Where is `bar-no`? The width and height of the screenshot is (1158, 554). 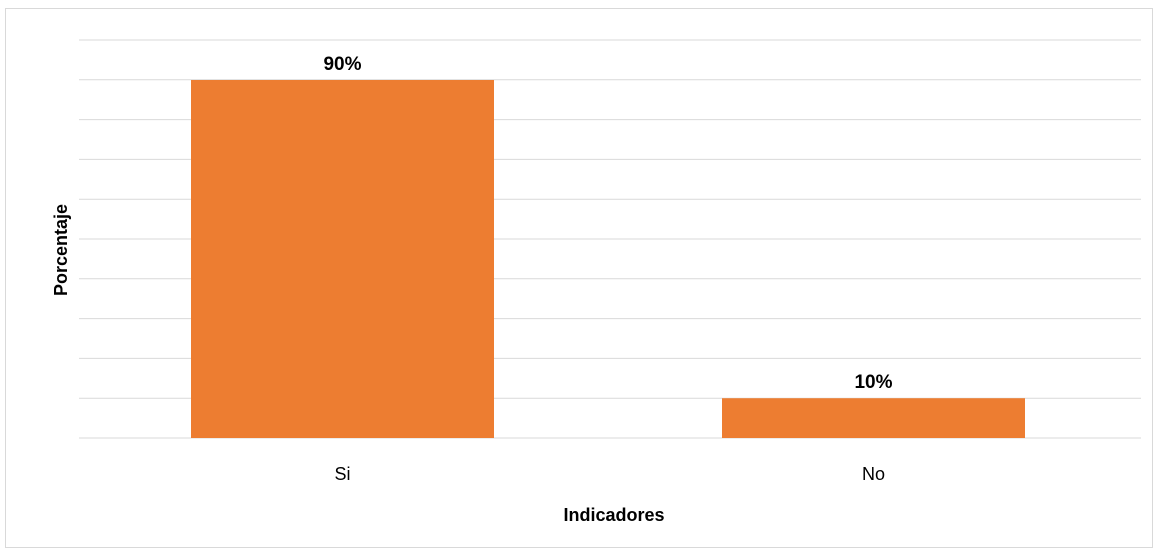 bar-no is located at coordinates (873, 418).